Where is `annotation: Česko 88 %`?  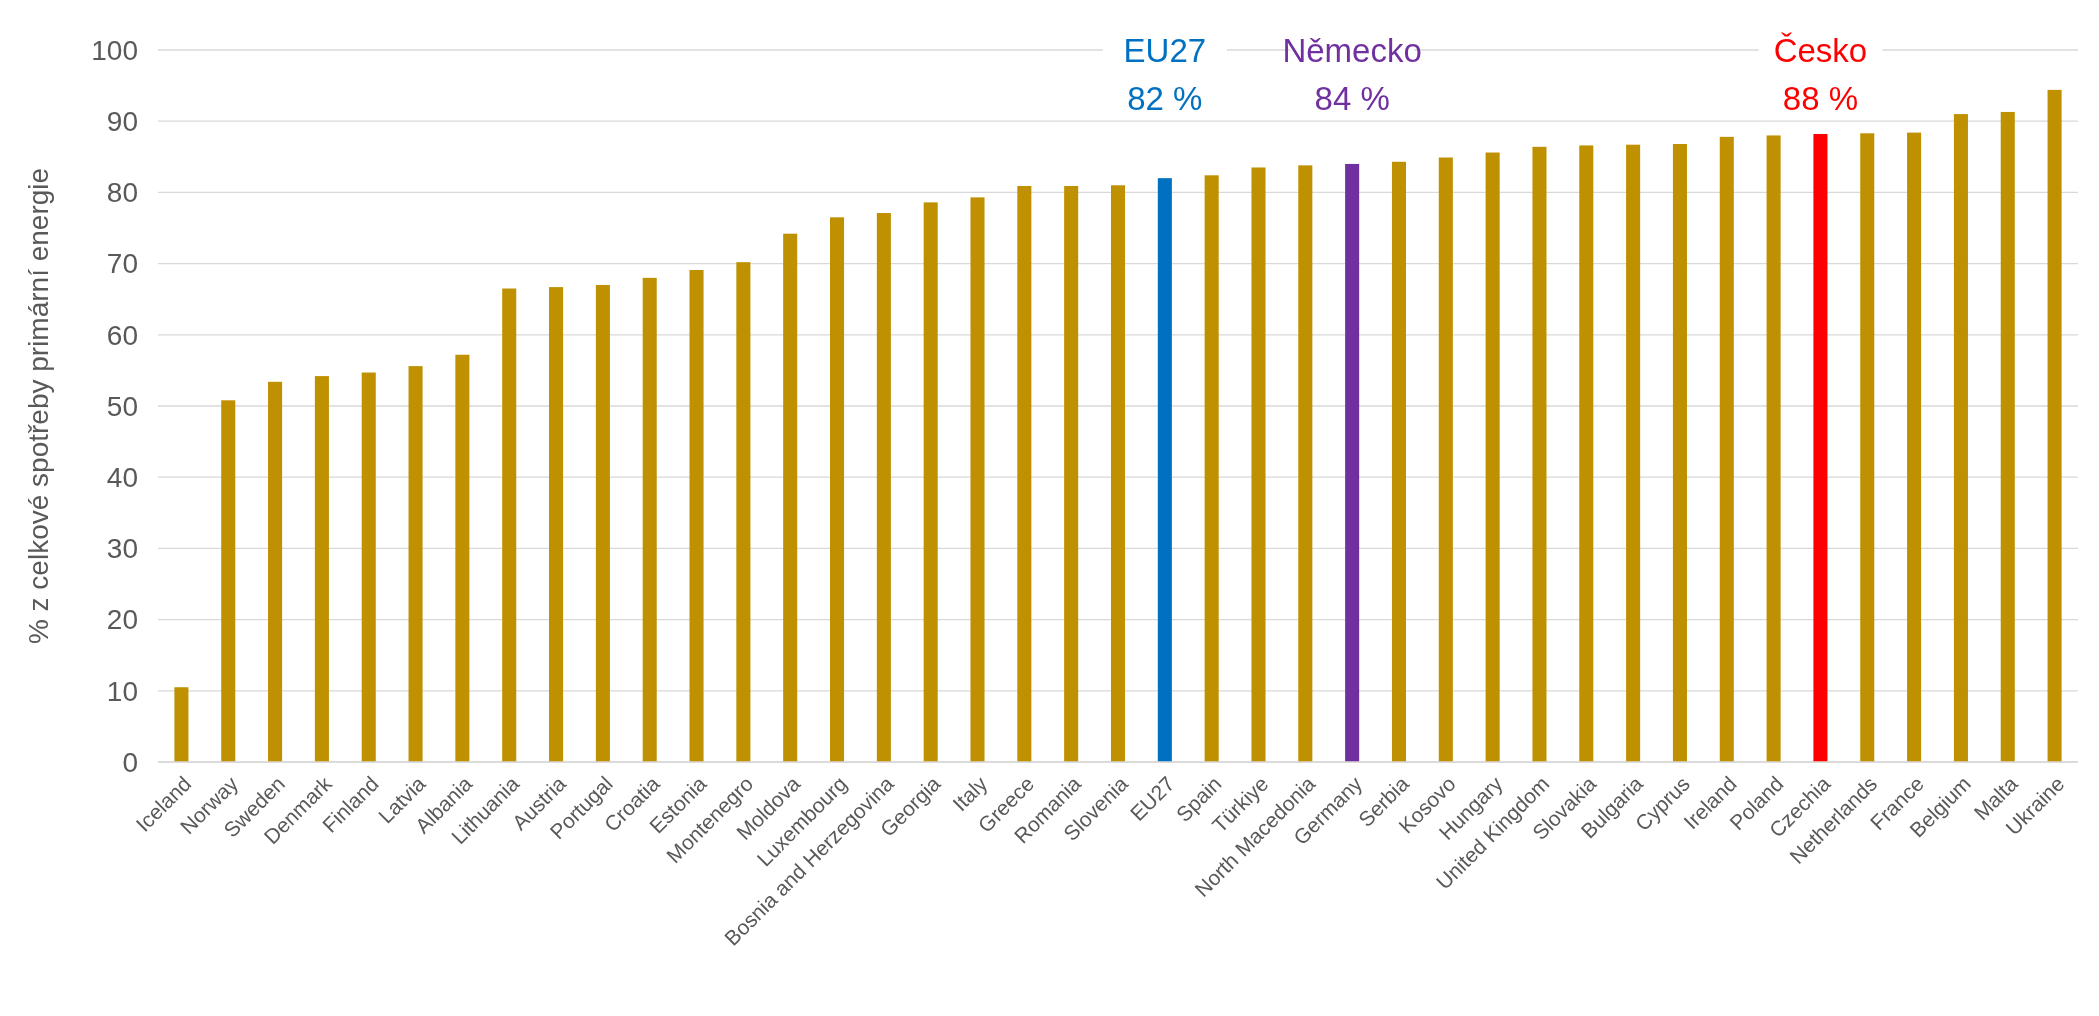 annotation: Česko 88 % is located at coordinates (1820, 74).